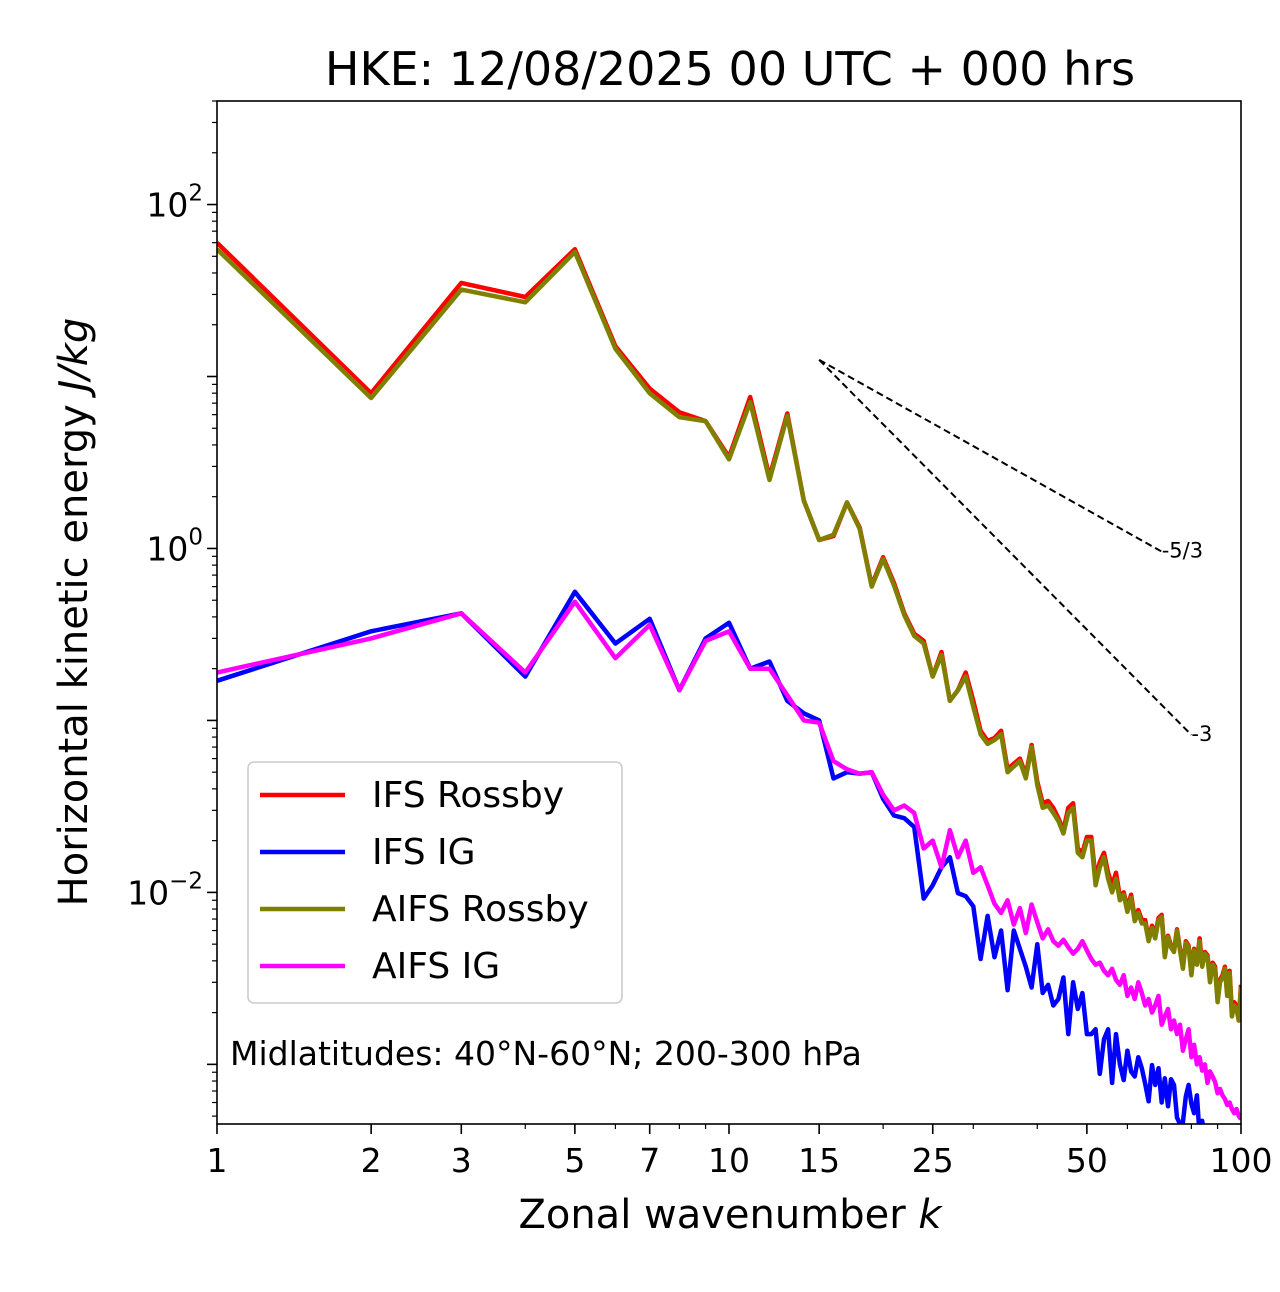 The width and height of the screenshot is (1280, 1292). I want to click on y-axis-label: Horizontal kinetic energy J/kg, so click(74, 612).